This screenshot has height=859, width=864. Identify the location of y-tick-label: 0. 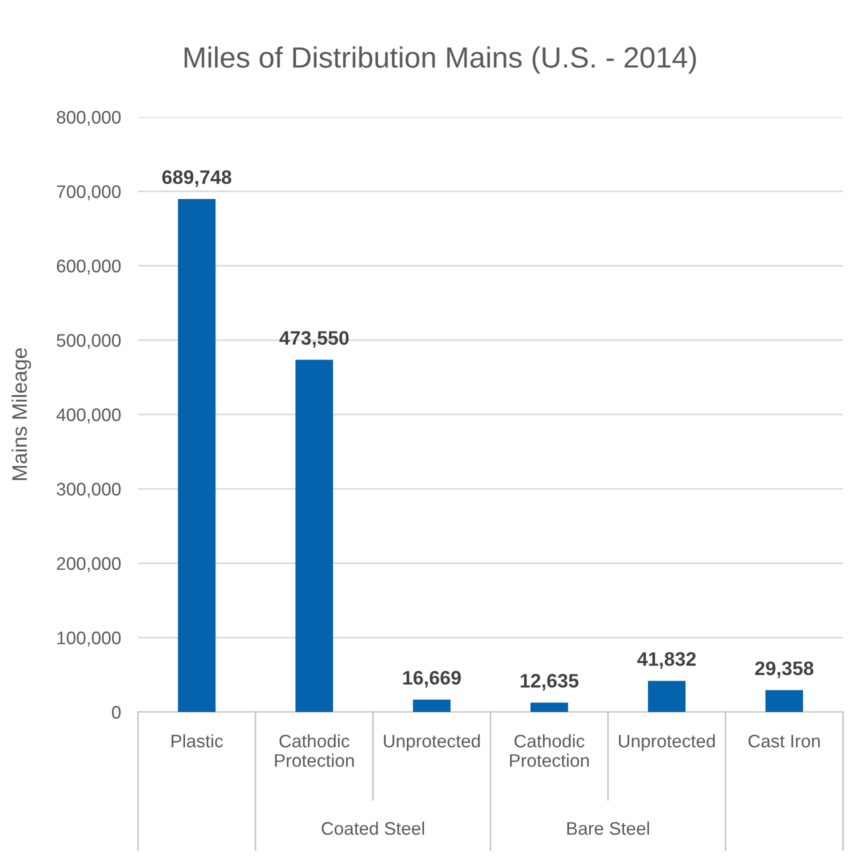
(116, 712).